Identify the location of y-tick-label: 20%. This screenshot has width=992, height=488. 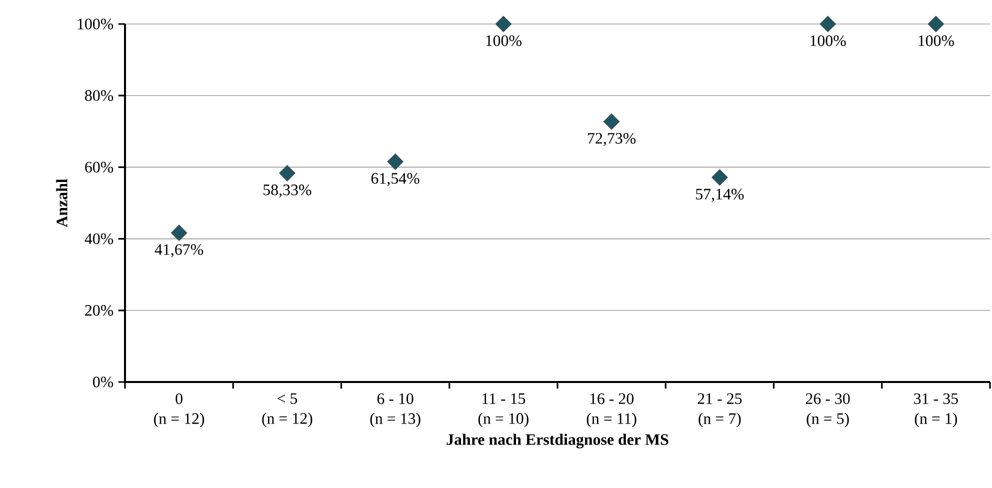
(99, 310).